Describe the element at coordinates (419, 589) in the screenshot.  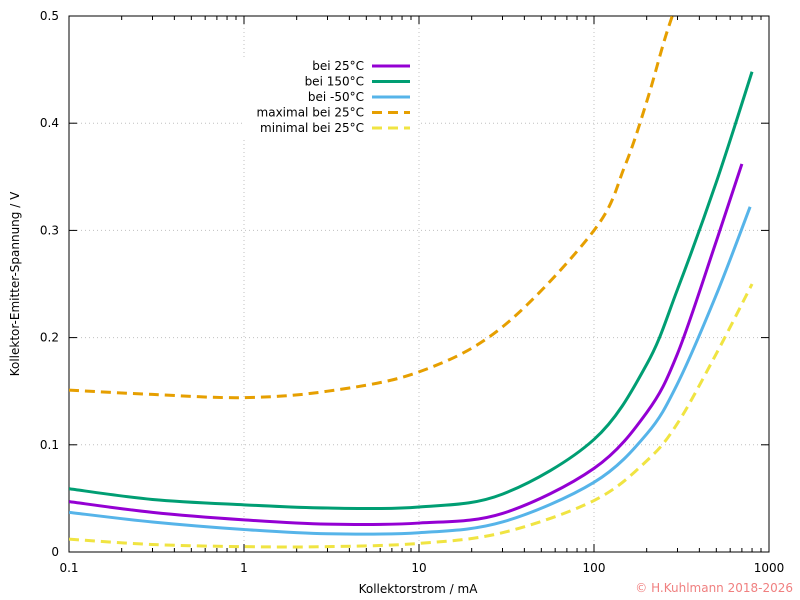
I see `x-axis-label: Kollektorstrom / mA` at that location.